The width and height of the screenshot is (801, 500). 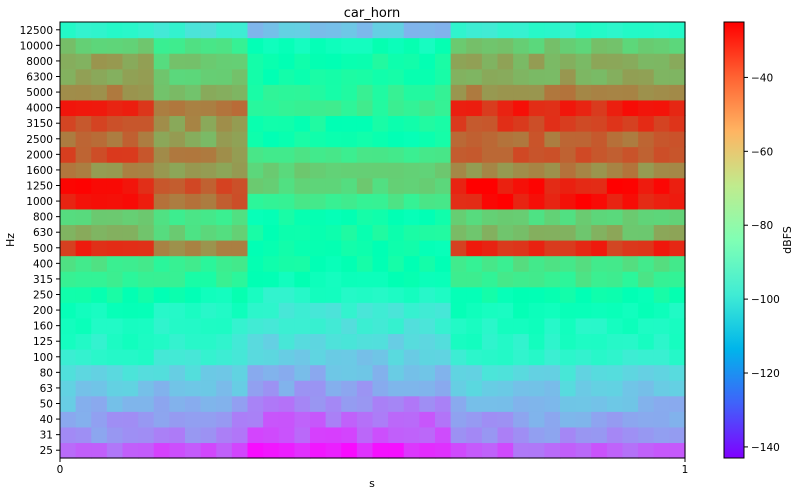 What do you see at coordinates (60, 470) in the screenshot?
I see `x-tick-label: 0` at bounding box center [60, 470].